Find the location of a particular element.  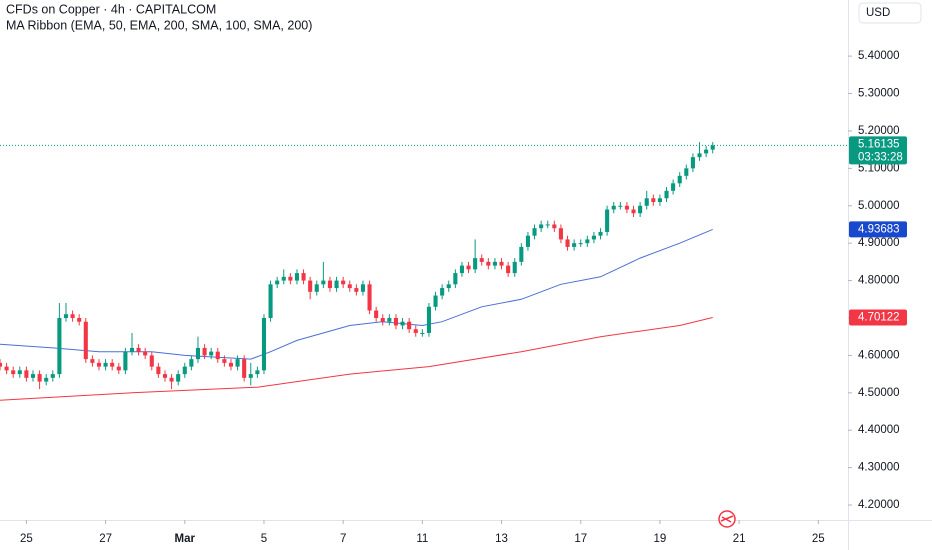

y-tick-label: 4.40000 is located at coordinates (879, 430).